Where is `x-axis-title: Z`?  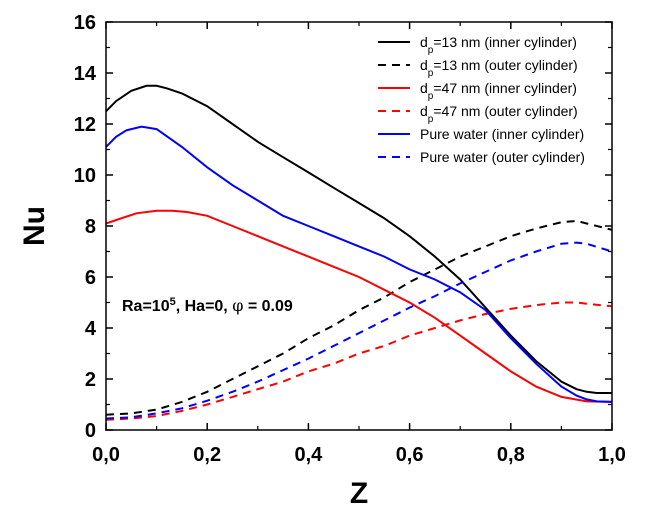
x-axis-title: Z is located at coordinates (359, 493).